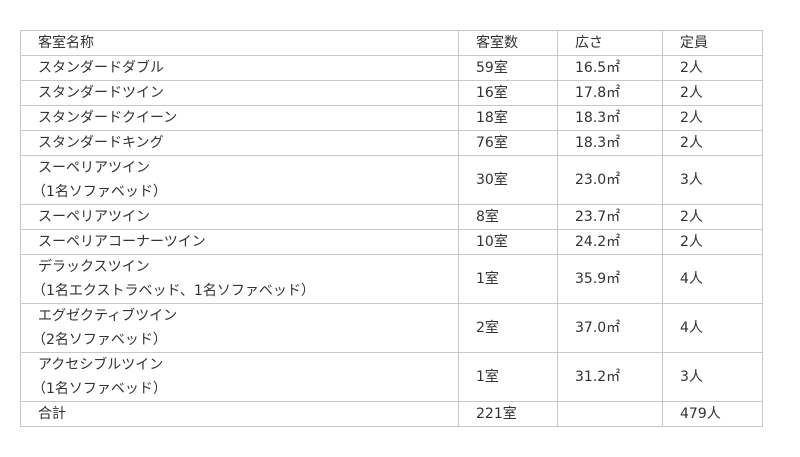 The height and width of the screenshot is (457, 800). I want to click on table-row: スタンダードダブル 59室 16.5㎡ 2人, so click(391, 68).